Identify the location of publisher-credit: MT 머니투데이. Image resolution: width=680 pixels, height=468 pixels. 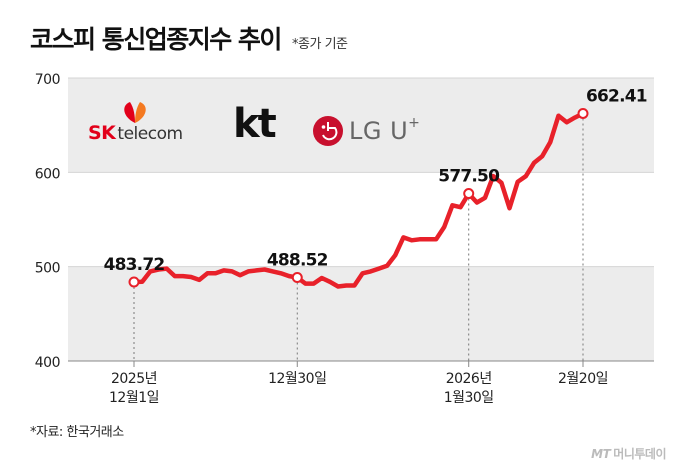
(628, 453).